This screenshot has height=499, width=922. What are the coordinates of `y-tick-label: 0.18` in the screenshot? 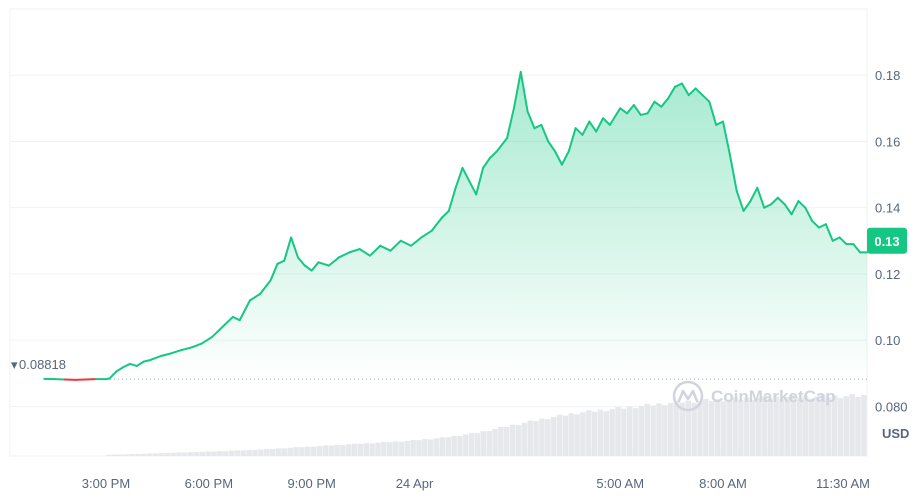 It's located at (887, 75).